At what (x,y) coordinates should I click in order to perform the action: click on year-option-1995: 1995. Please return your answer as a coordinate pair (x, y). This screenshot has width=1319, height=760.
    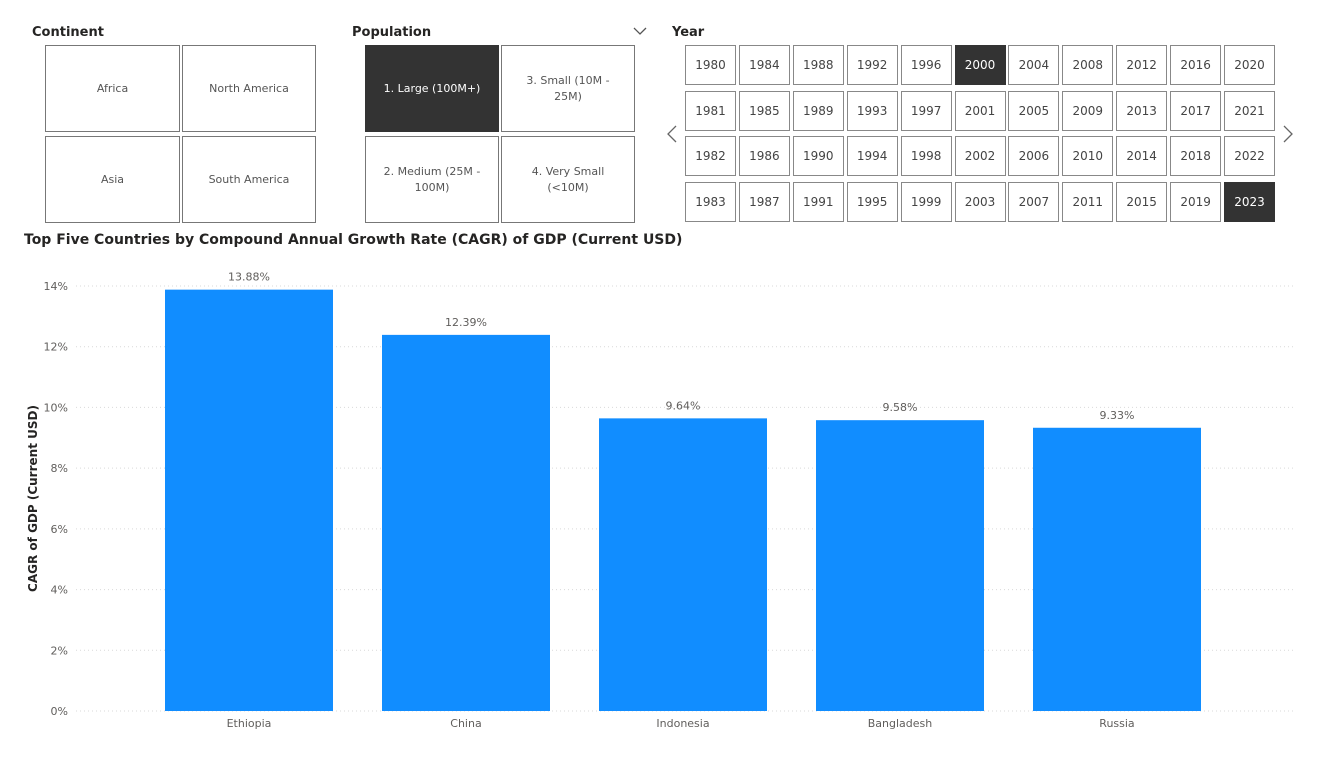
    Looking at the image, I should click on (872, 201).